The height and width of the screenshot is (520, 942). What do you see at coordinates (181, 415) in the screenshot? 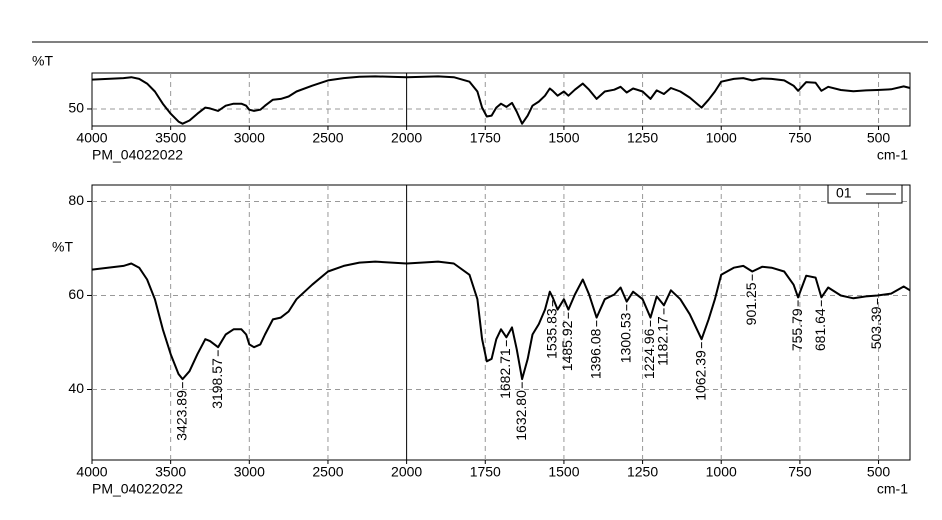
I see `peak-label: 3423.89` at bounding box center [181, 415].